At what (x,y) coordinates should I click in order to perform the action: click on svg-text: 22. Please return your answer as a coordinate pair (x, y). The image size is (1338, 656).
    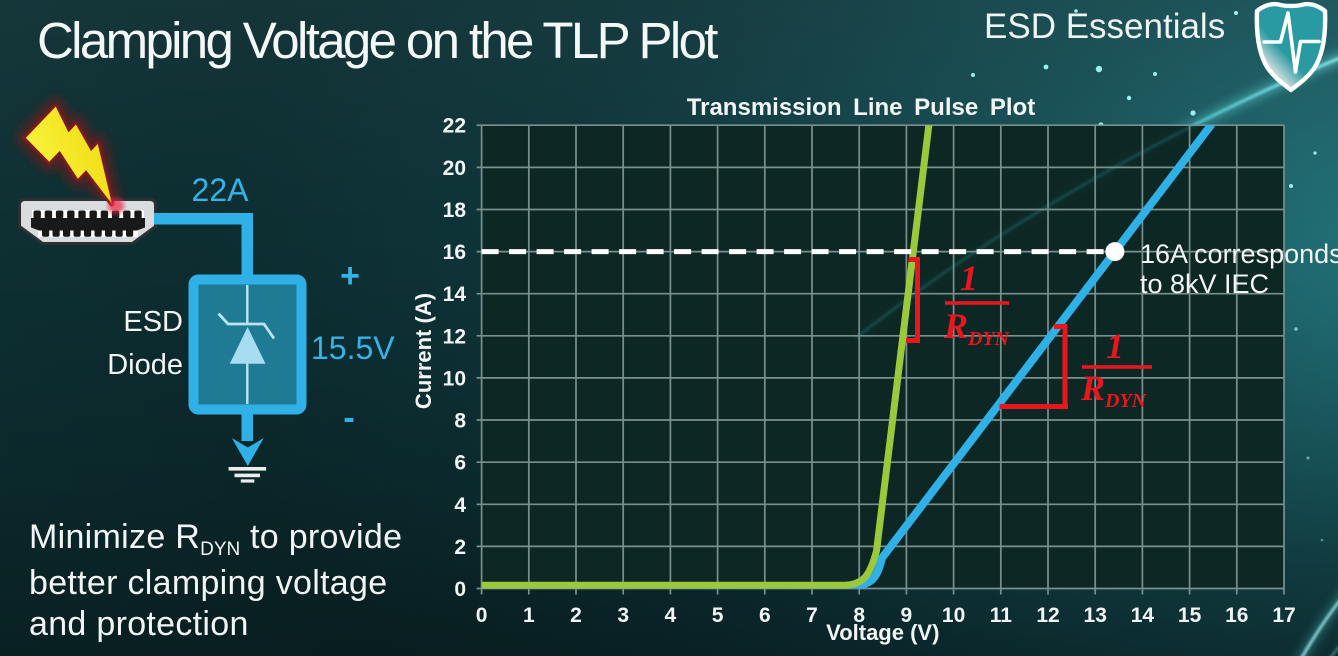
    Looking at the image, I should click on (454, 126).